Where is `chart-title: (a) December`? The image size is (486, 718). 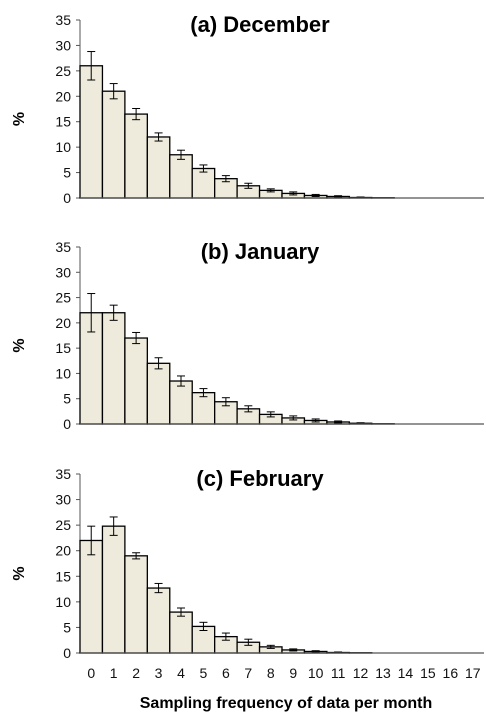 chart-title: (a) December is located at coordinates (260, 24).